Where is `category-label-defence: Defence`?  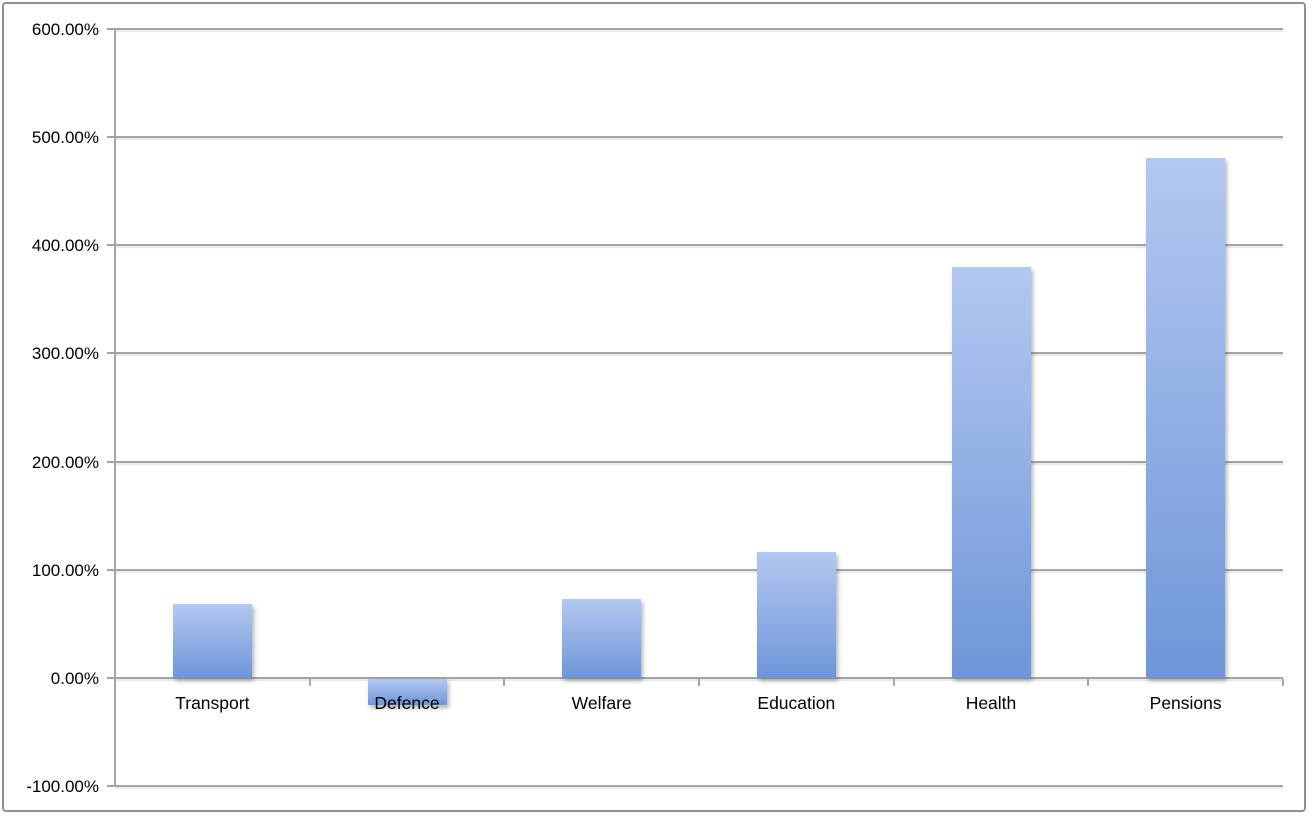
category-label-defence: Defence is located at coordinates (407, 703).